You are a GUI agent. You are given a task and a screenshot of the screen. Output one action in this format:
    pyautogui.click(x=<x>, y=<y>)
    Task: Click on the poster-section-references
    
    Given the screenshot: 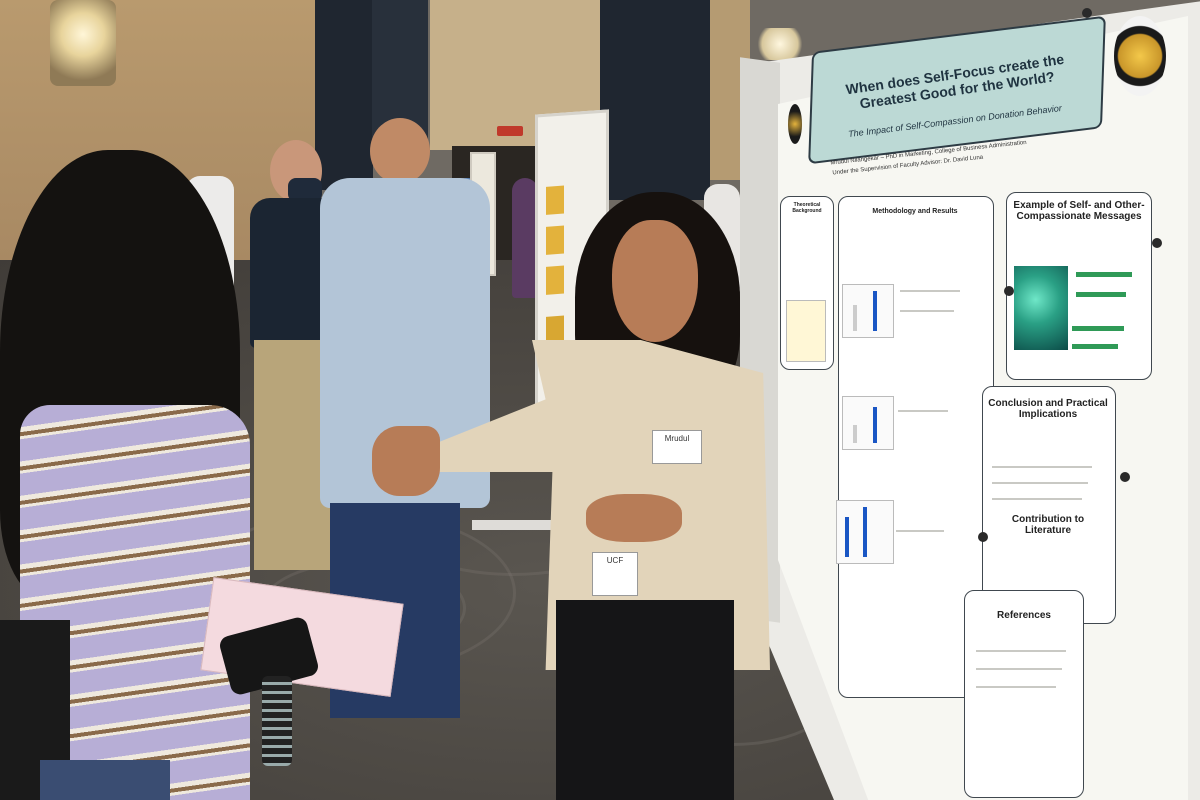 What is the action you would take?
    pyautogui.click(x=1024, y=694)
    